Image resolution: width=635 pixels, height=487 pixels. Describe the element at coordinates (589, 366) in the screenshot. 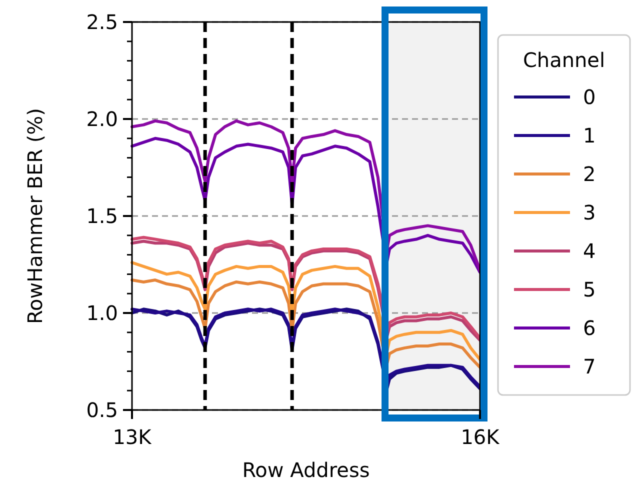

I see `legend-label: 7` at that location.